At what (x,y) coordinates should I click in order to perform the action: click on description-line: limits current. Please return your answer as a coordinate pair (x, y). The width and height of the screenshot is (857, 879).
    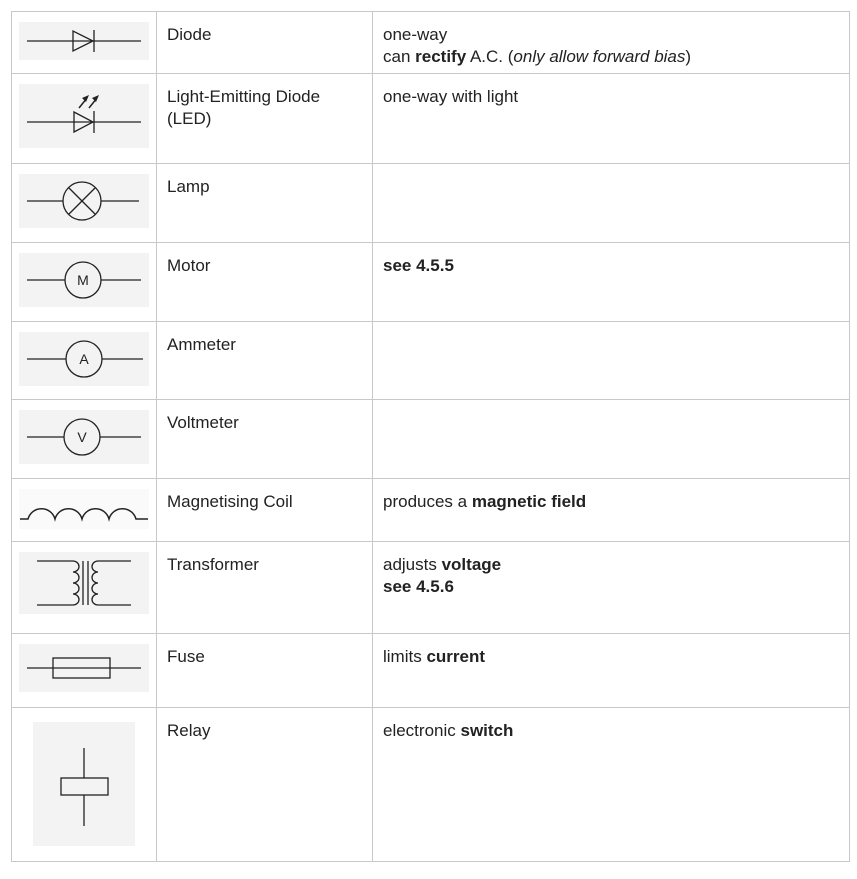
    Looking at the image, I should click on (611, 657).